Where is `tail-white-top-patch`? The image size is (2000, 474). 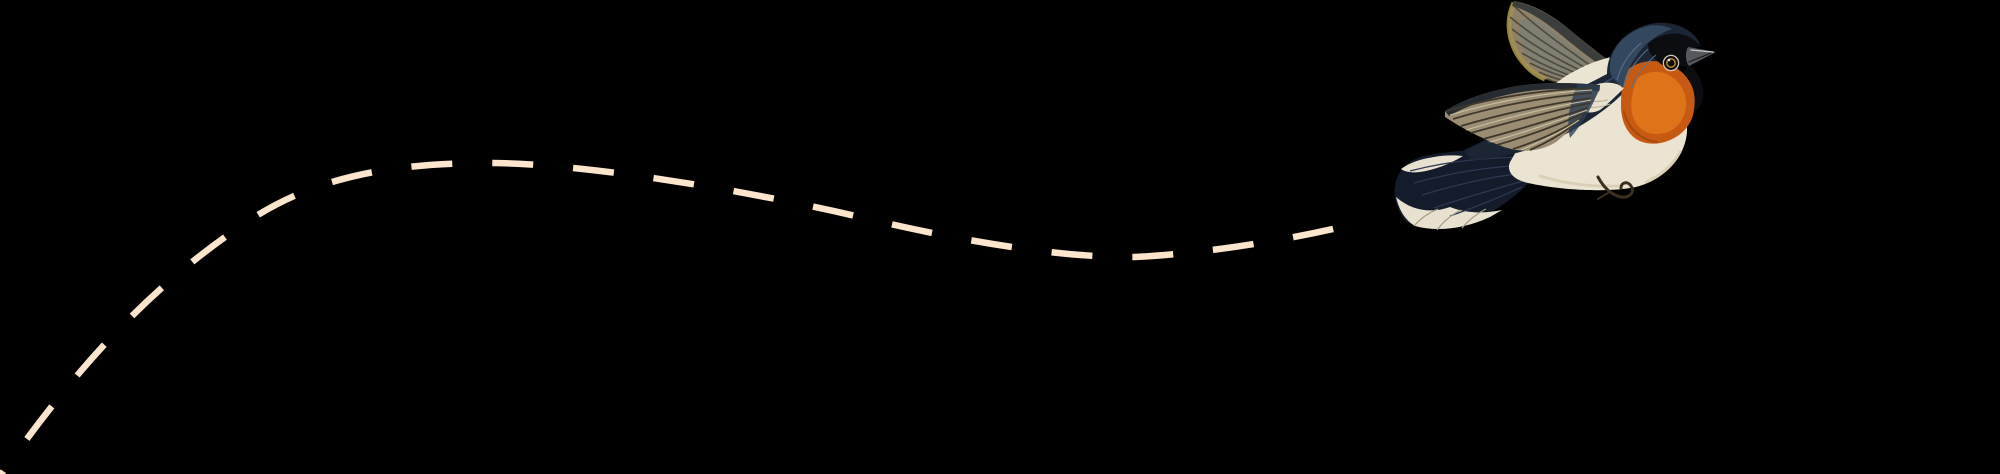
tail-white-top-patch is located at coordinates (1432, 164).